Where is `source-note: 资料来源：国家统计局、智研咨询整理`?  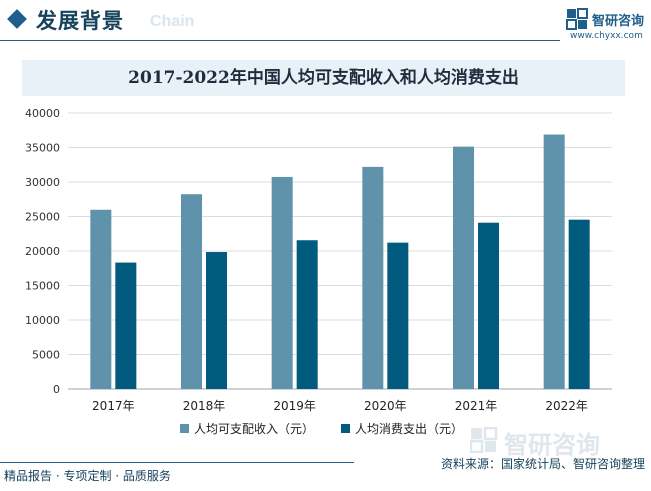 source-note: 资料来源：国家统计局、智研咨询整理 is located at coordinates (542, 464).